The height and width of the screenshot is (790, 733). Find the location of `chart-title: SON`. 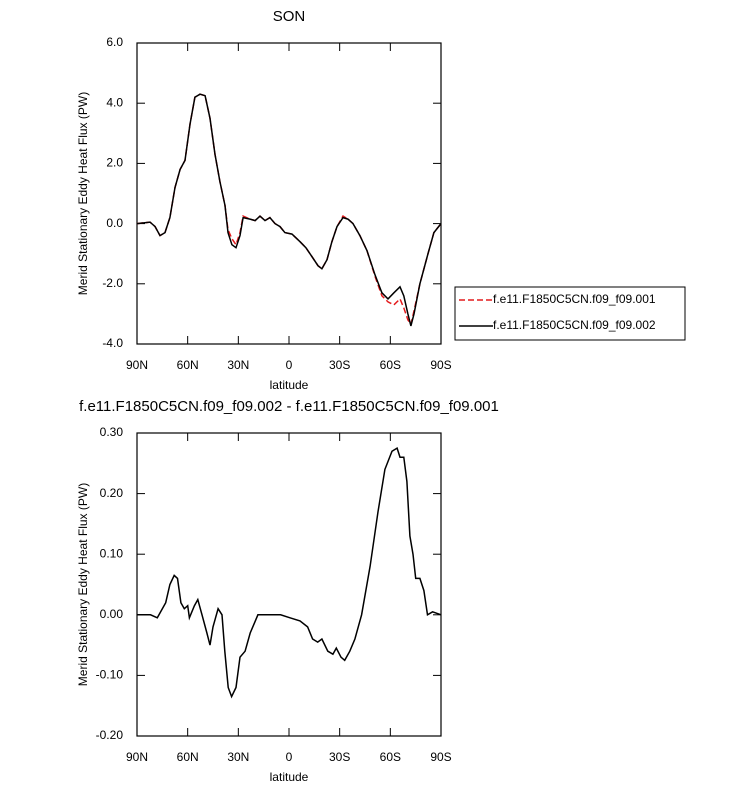

chart-title: SON is located at coordinates (289, 16).